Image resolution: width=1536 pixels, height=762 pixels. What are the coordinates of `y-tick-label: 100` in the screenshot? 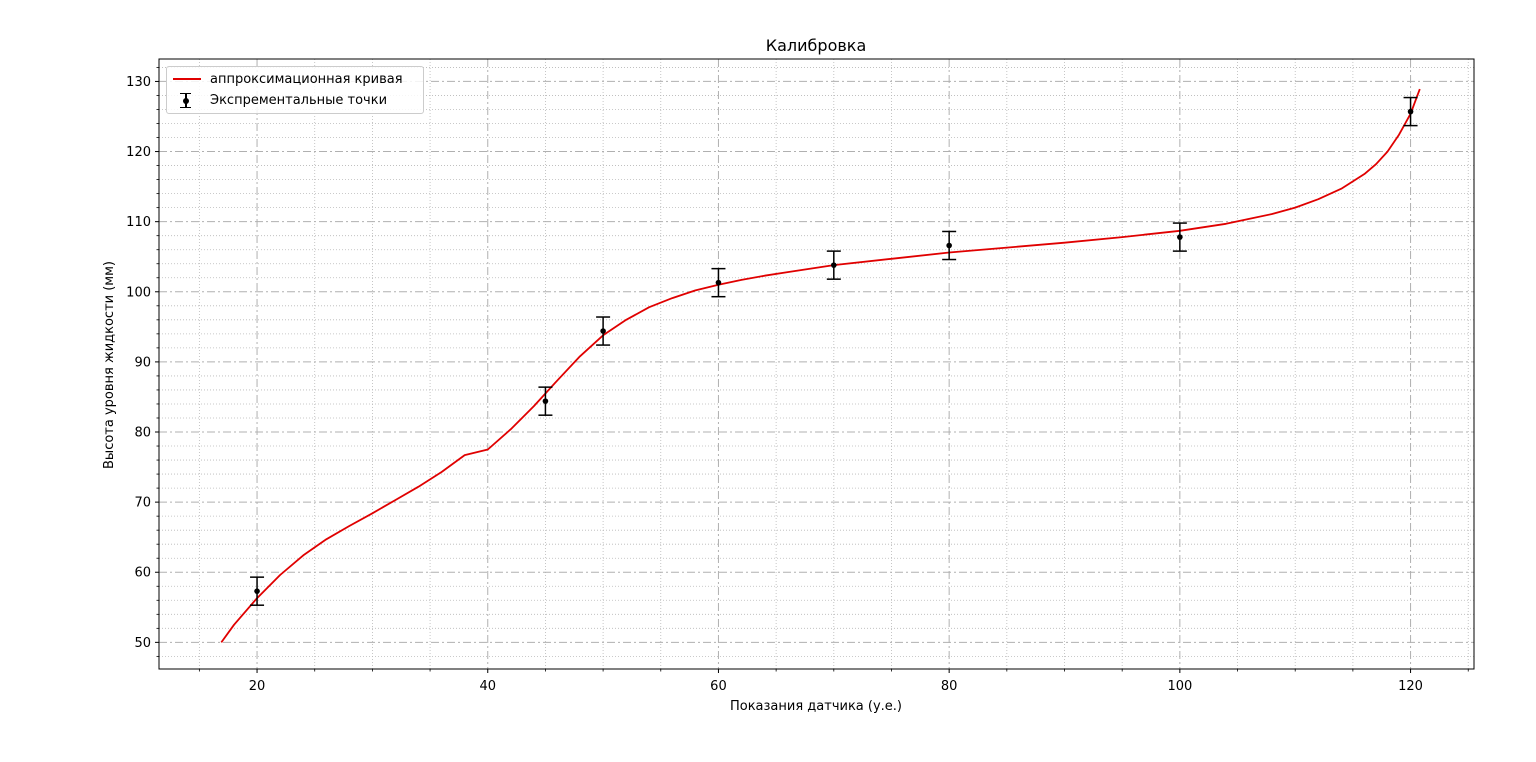 It's located at (138, 292).